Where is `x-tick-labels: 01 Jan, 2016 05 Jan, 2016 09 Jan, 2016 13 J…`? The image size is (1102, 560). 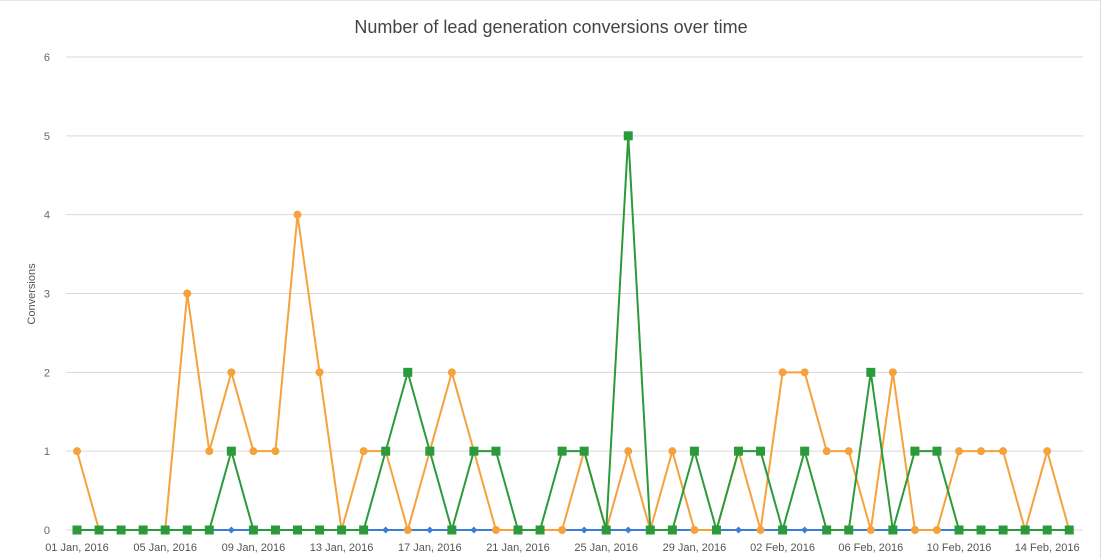 x-tick-labels: 01 Jan, 2016 05 Jan, 2016 09 Jan, 2016 13 J… is located at coordinates (562, 548).